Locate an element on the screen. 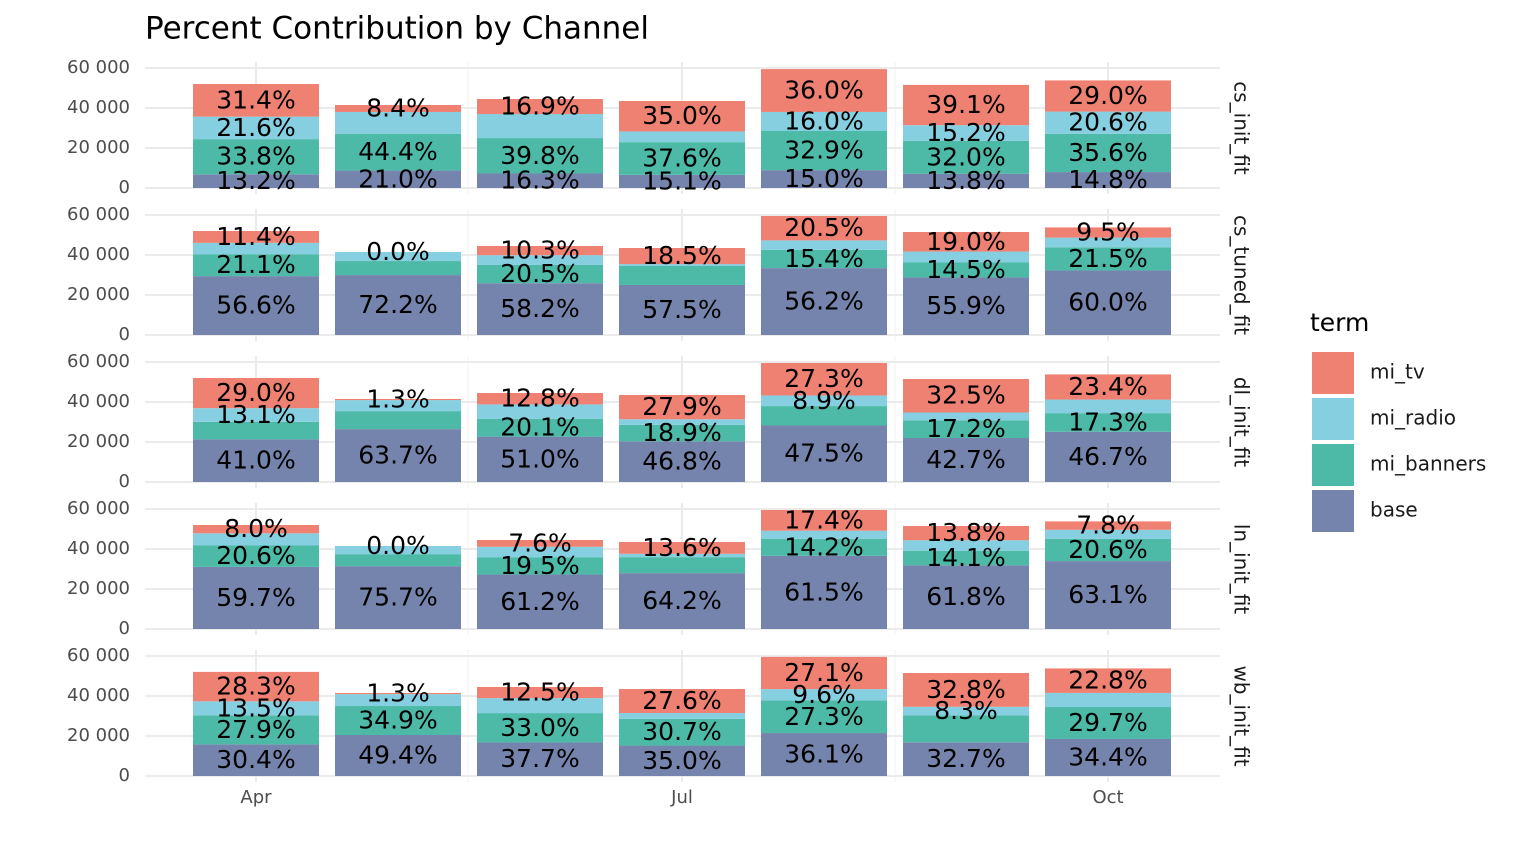 The image size is (1536, 865). data-label: 8.0% is located at coordinates (256, 528).